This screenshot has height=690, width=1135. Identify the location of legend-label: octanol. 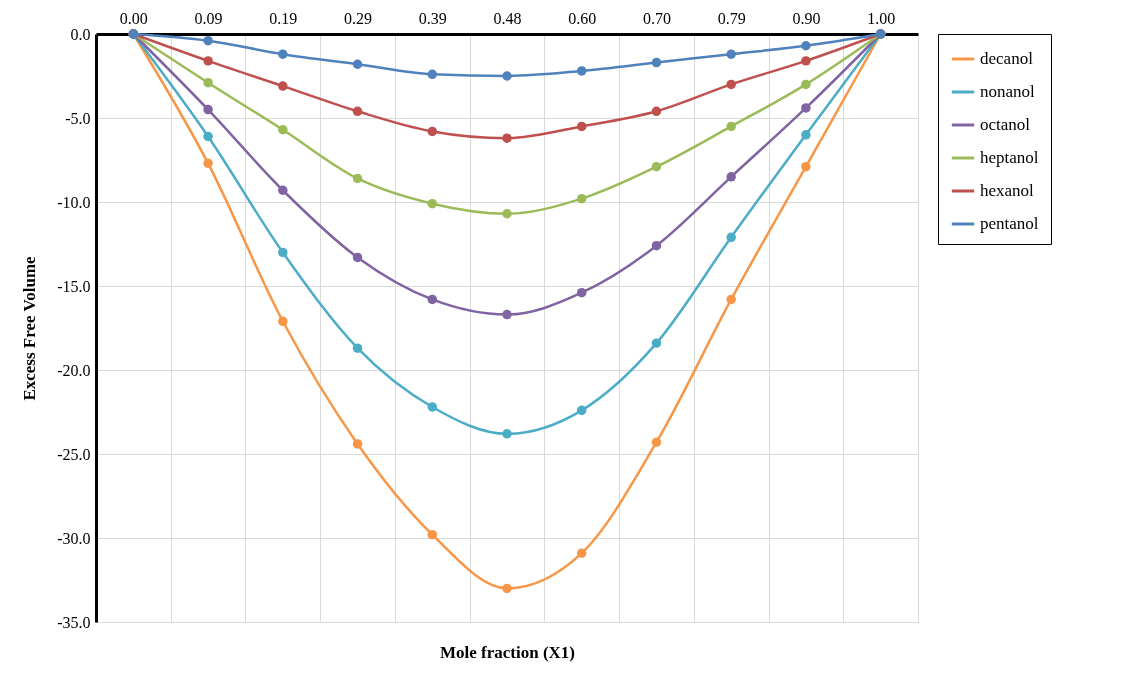
(1005, 124).